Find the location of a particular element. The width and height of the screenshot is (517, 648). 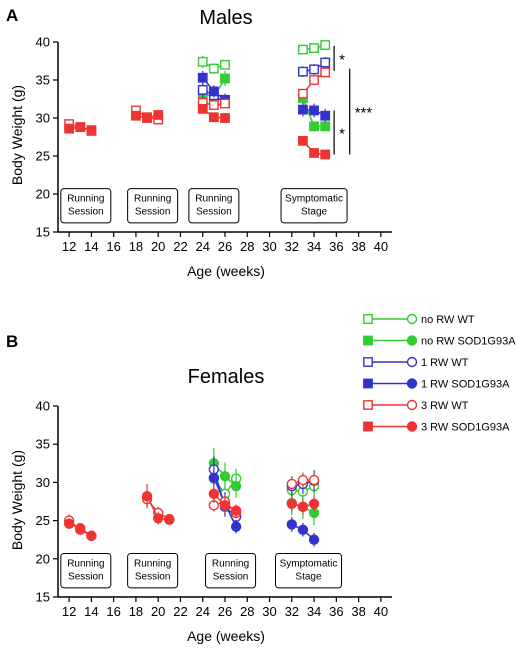

legend-entry: no RW SOD1G93A is located at coordinates (439, 341).